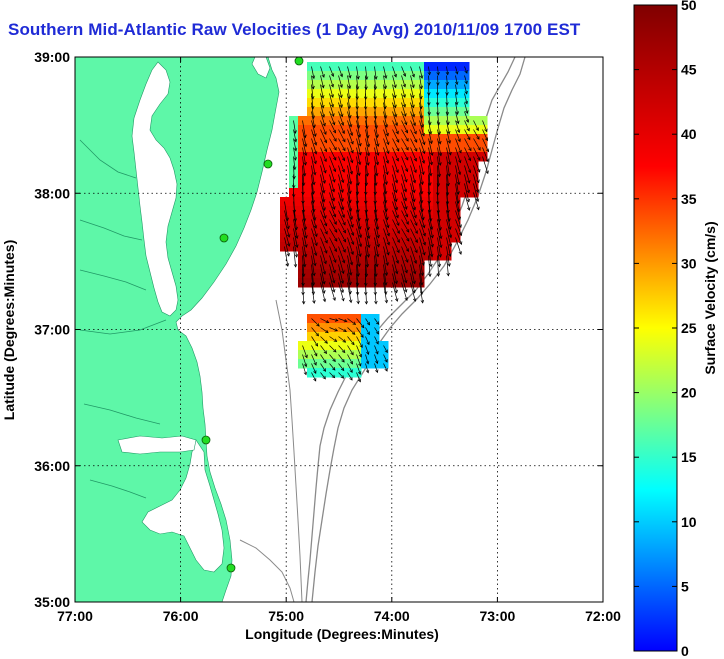 This screenshot has width=724, height=659. What do you see at coordinates (689, 522) in the screenshot?
I see `colorbar-tick-label: 10` at bounding box center [689, 522].